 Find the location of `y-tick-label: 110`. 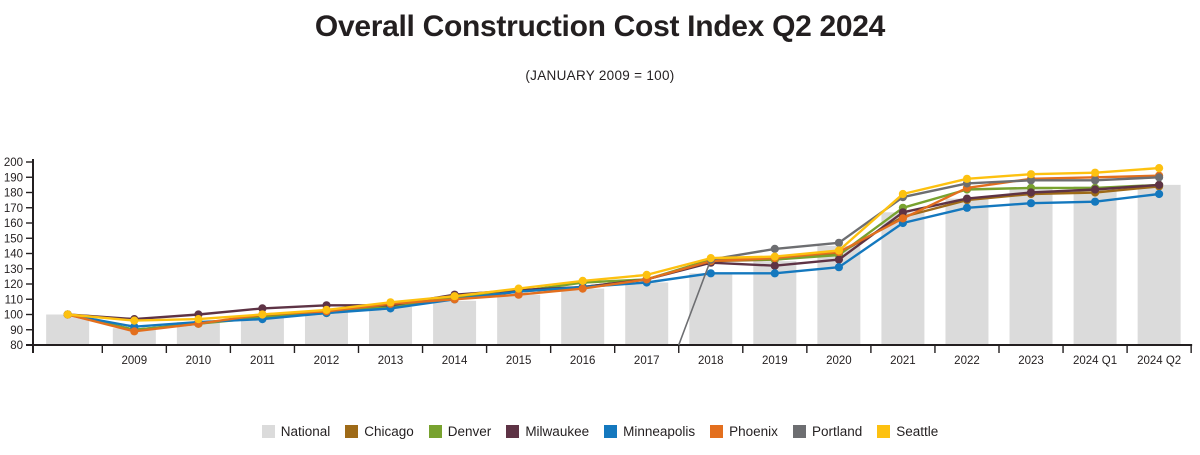

y-tick-label: 110 is located at coordinates (14, 300).